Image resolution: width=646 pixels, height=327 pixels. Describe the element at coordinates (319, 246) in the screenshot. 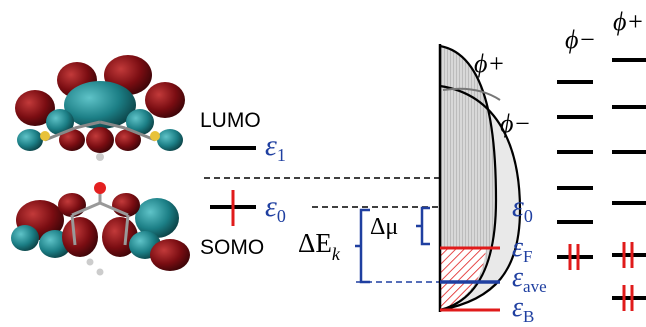

I see `delta-e-label: ΔEk` at that location.